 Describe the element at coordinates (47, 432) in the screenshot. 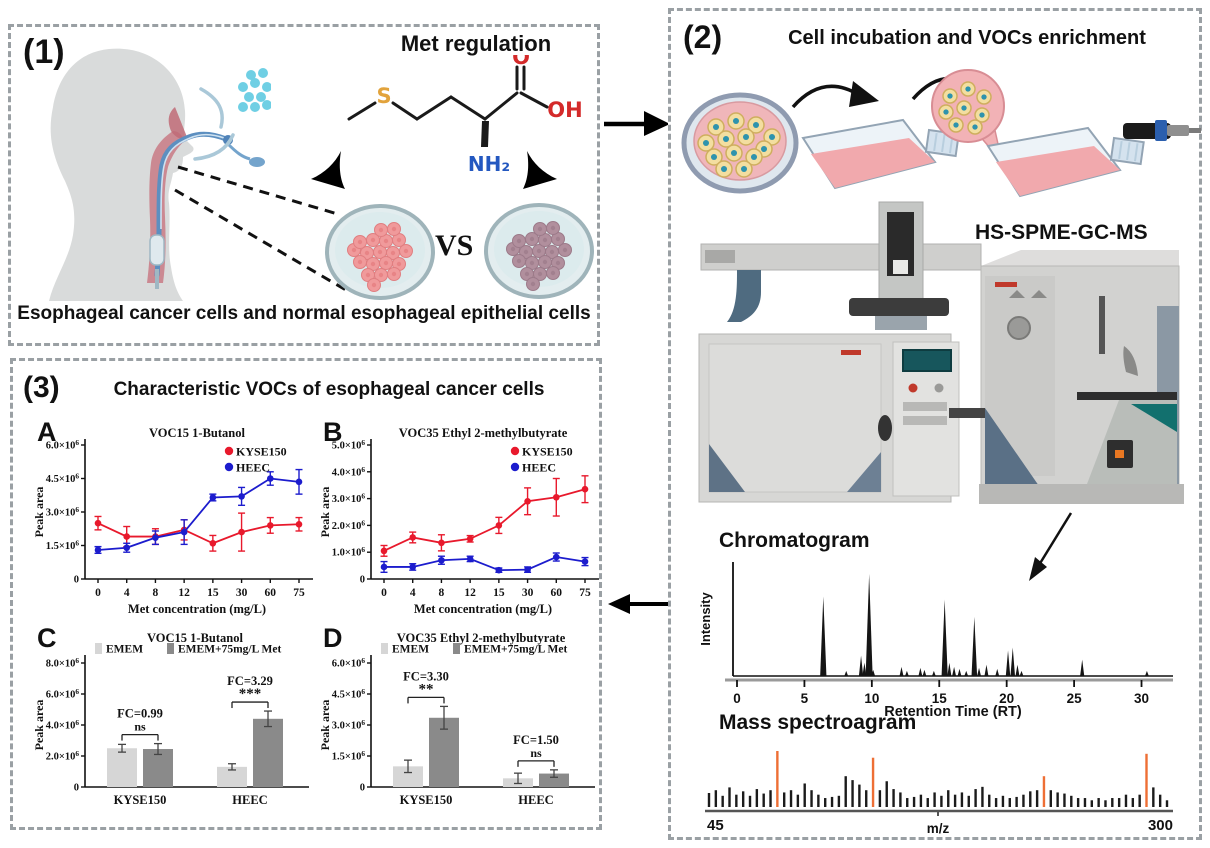

I see `chart-a-letter: A` at that location.